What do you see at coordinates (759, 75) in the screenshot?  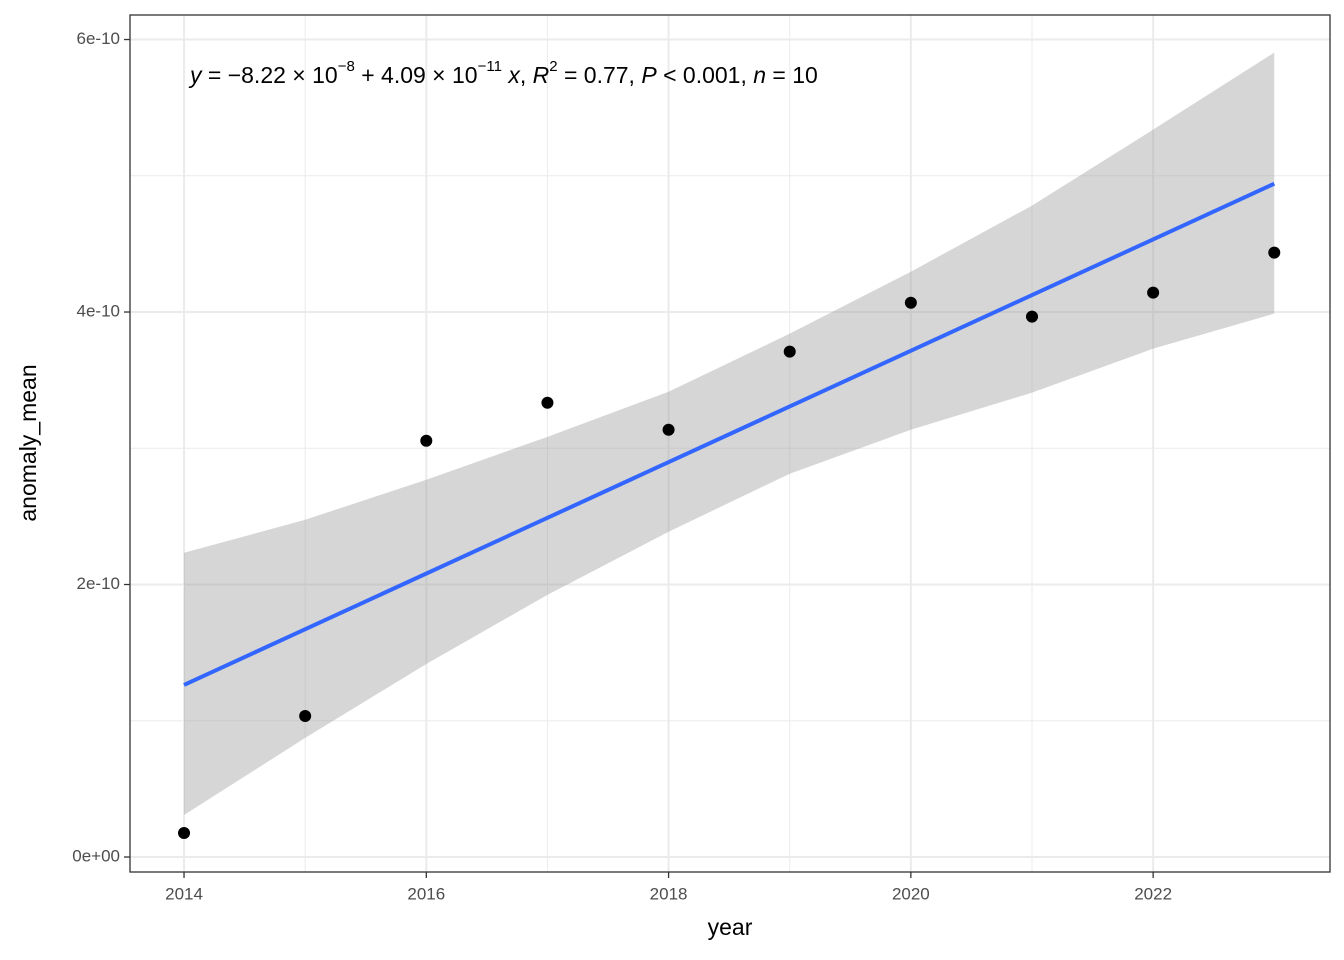 I see `annotation-part: n` at bounding box center [759, 75].